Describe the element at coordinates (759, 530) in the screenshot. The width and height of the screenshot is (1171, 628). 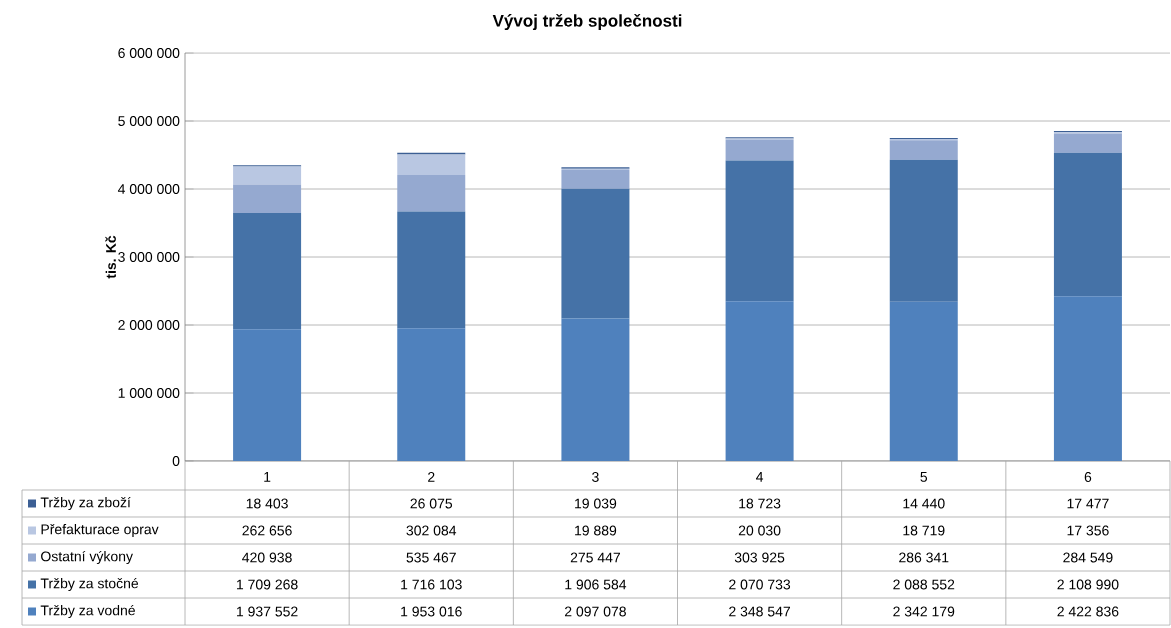
I see `data-label: 20 030` at that location.